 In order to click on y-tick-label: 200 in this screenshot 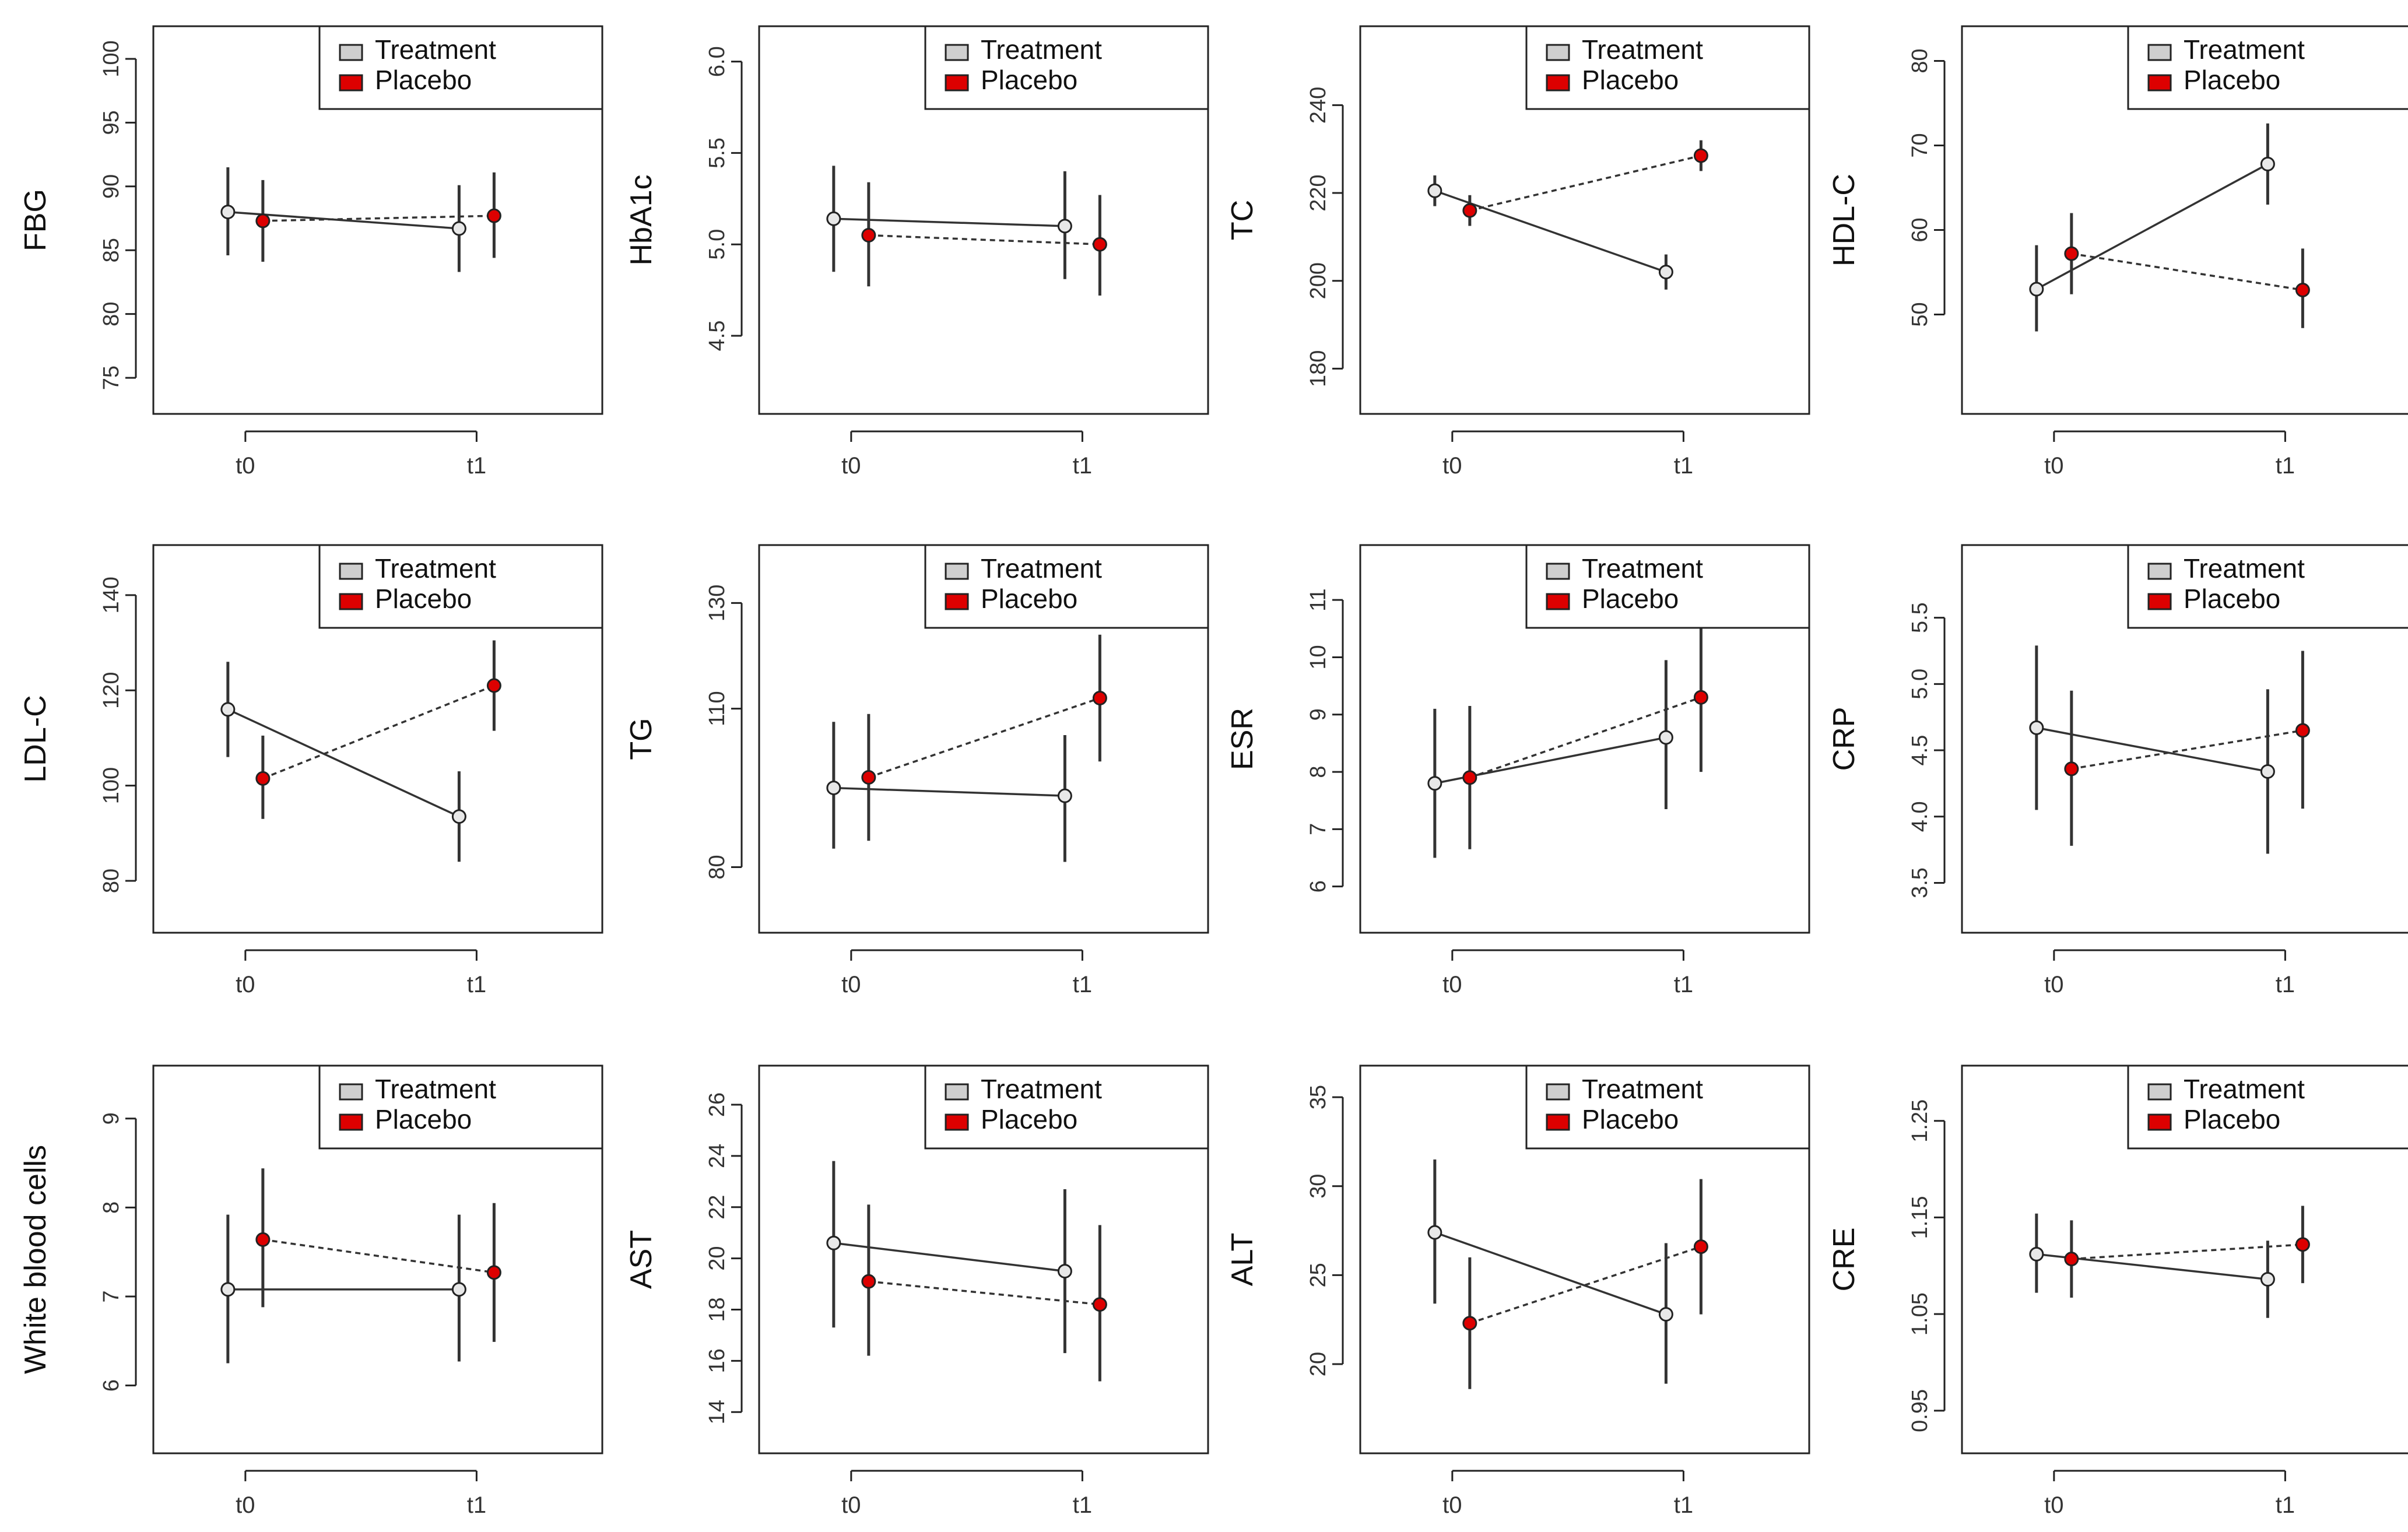, I will do `click(1318, 280)`.